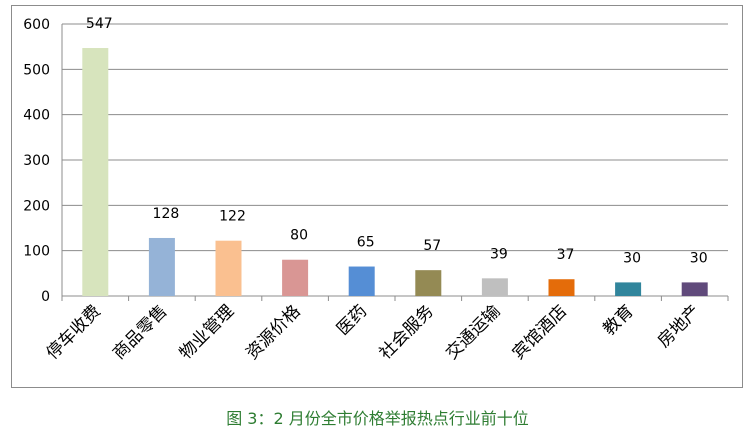 The height and width of the screenshot is (433, 755). I want to click on y-tick-label: 100, so click(36, 252).